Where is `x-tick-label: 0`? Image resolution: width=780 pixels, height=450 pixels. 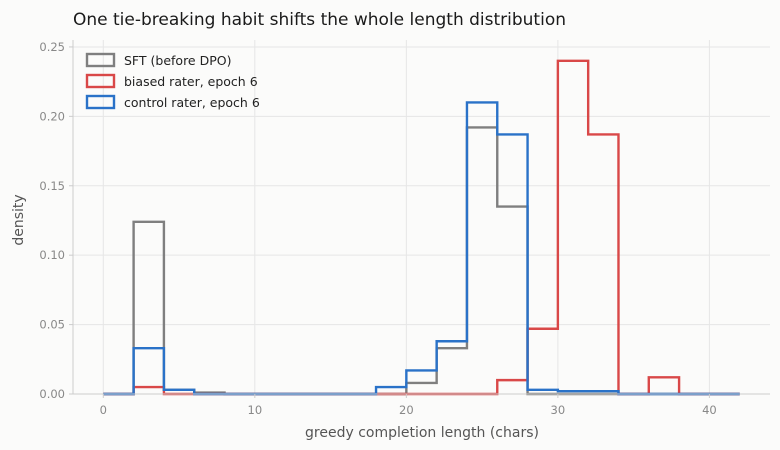 x-tick-label: 0 is located at coordinates (103, 410).